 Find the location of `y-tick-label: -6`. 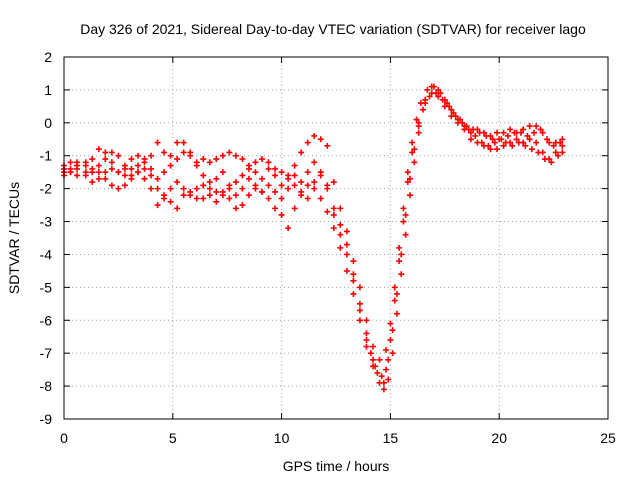

y-tick-label: -6 is located at coordinates (46, 320).